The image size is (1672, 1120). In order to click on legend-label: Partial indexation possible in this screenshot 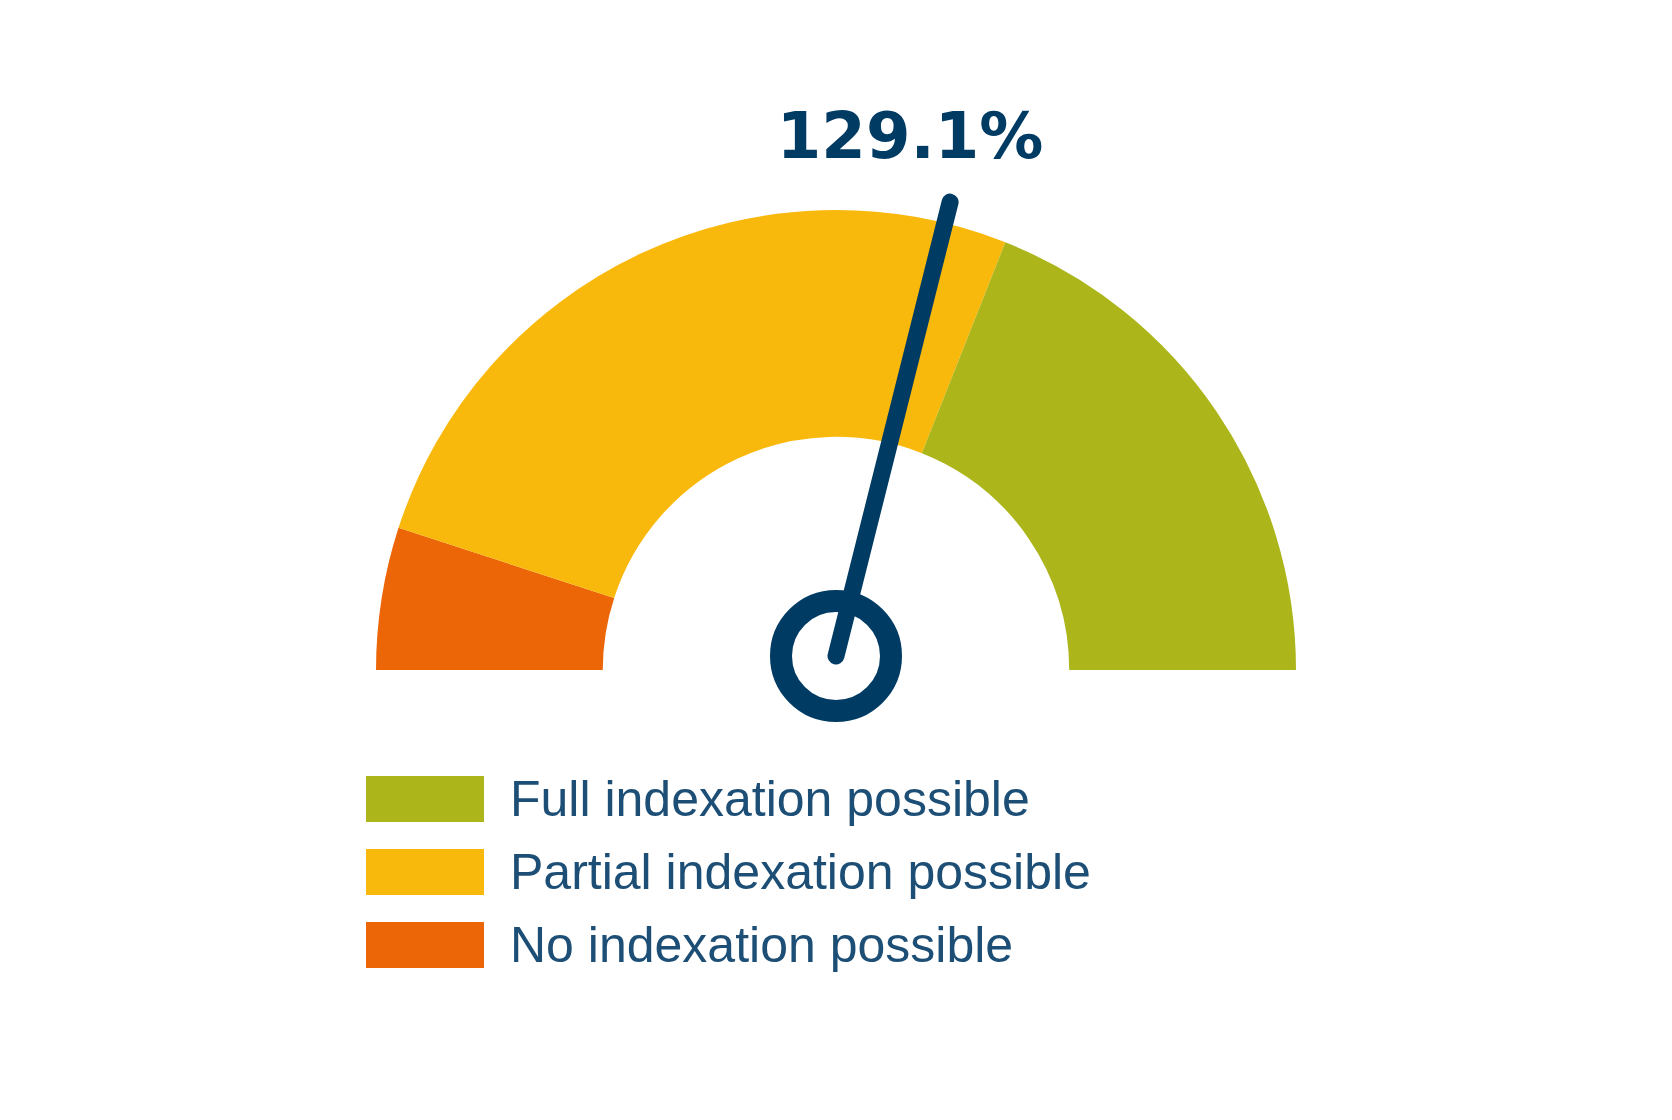, I will do `click(800, 871)`.